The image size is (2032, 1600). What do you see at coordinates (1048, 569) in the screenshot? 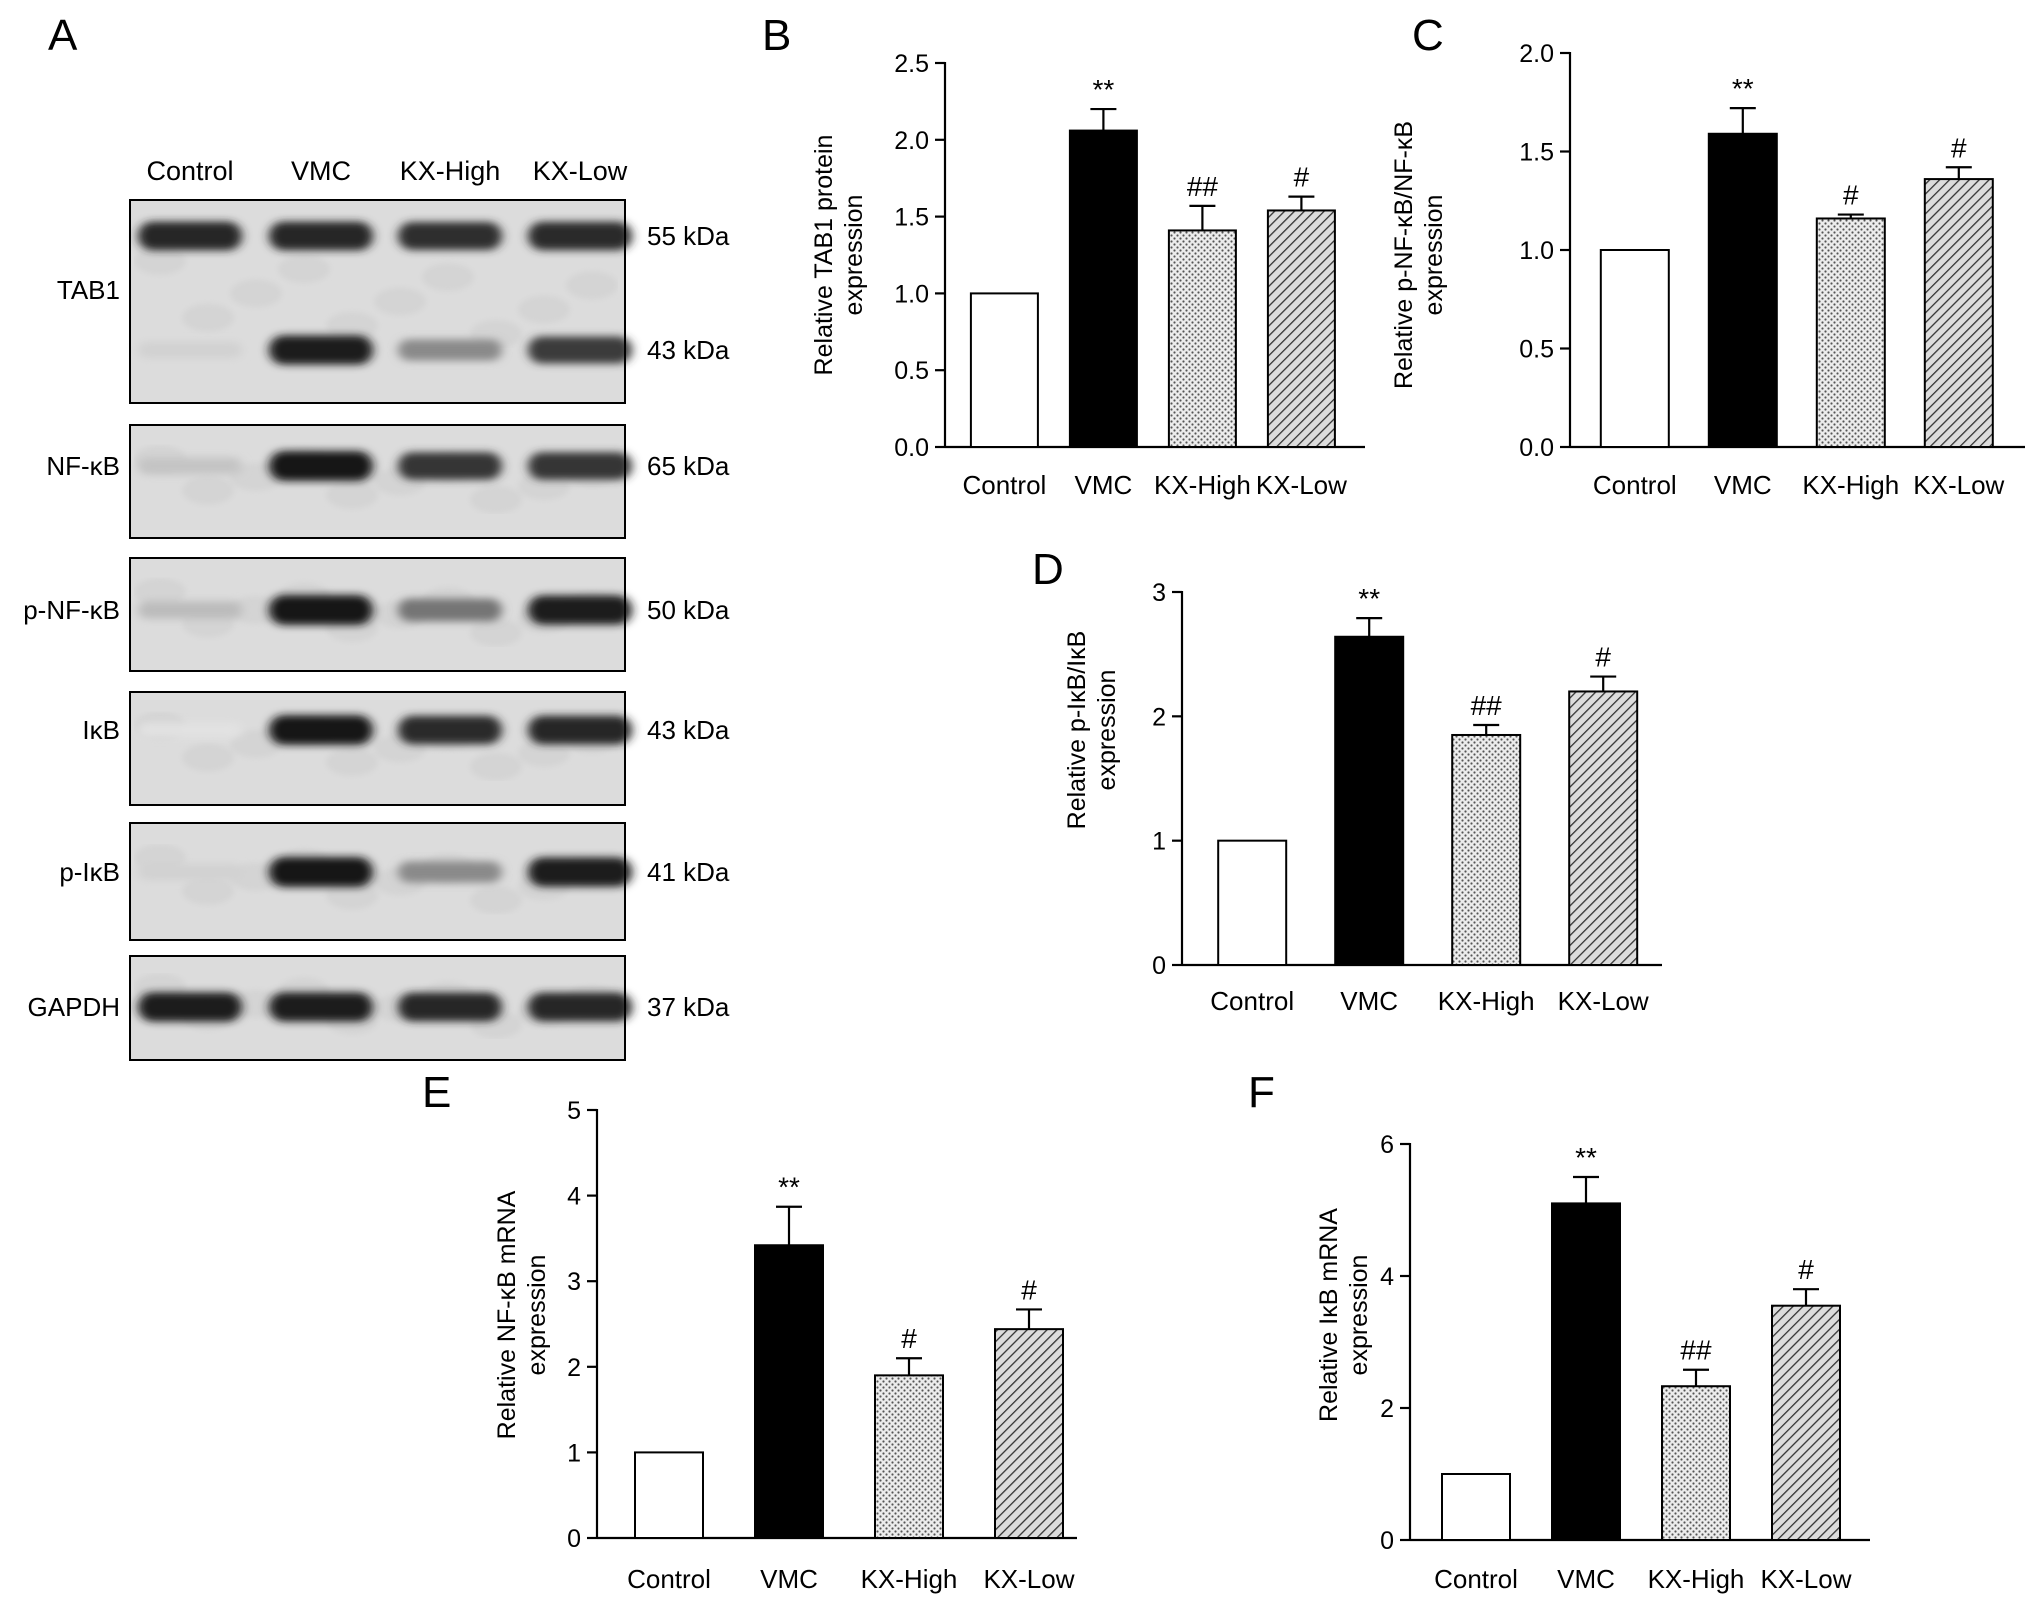
I see `panel-letter-d: D` at bounding box center [1048, 569].